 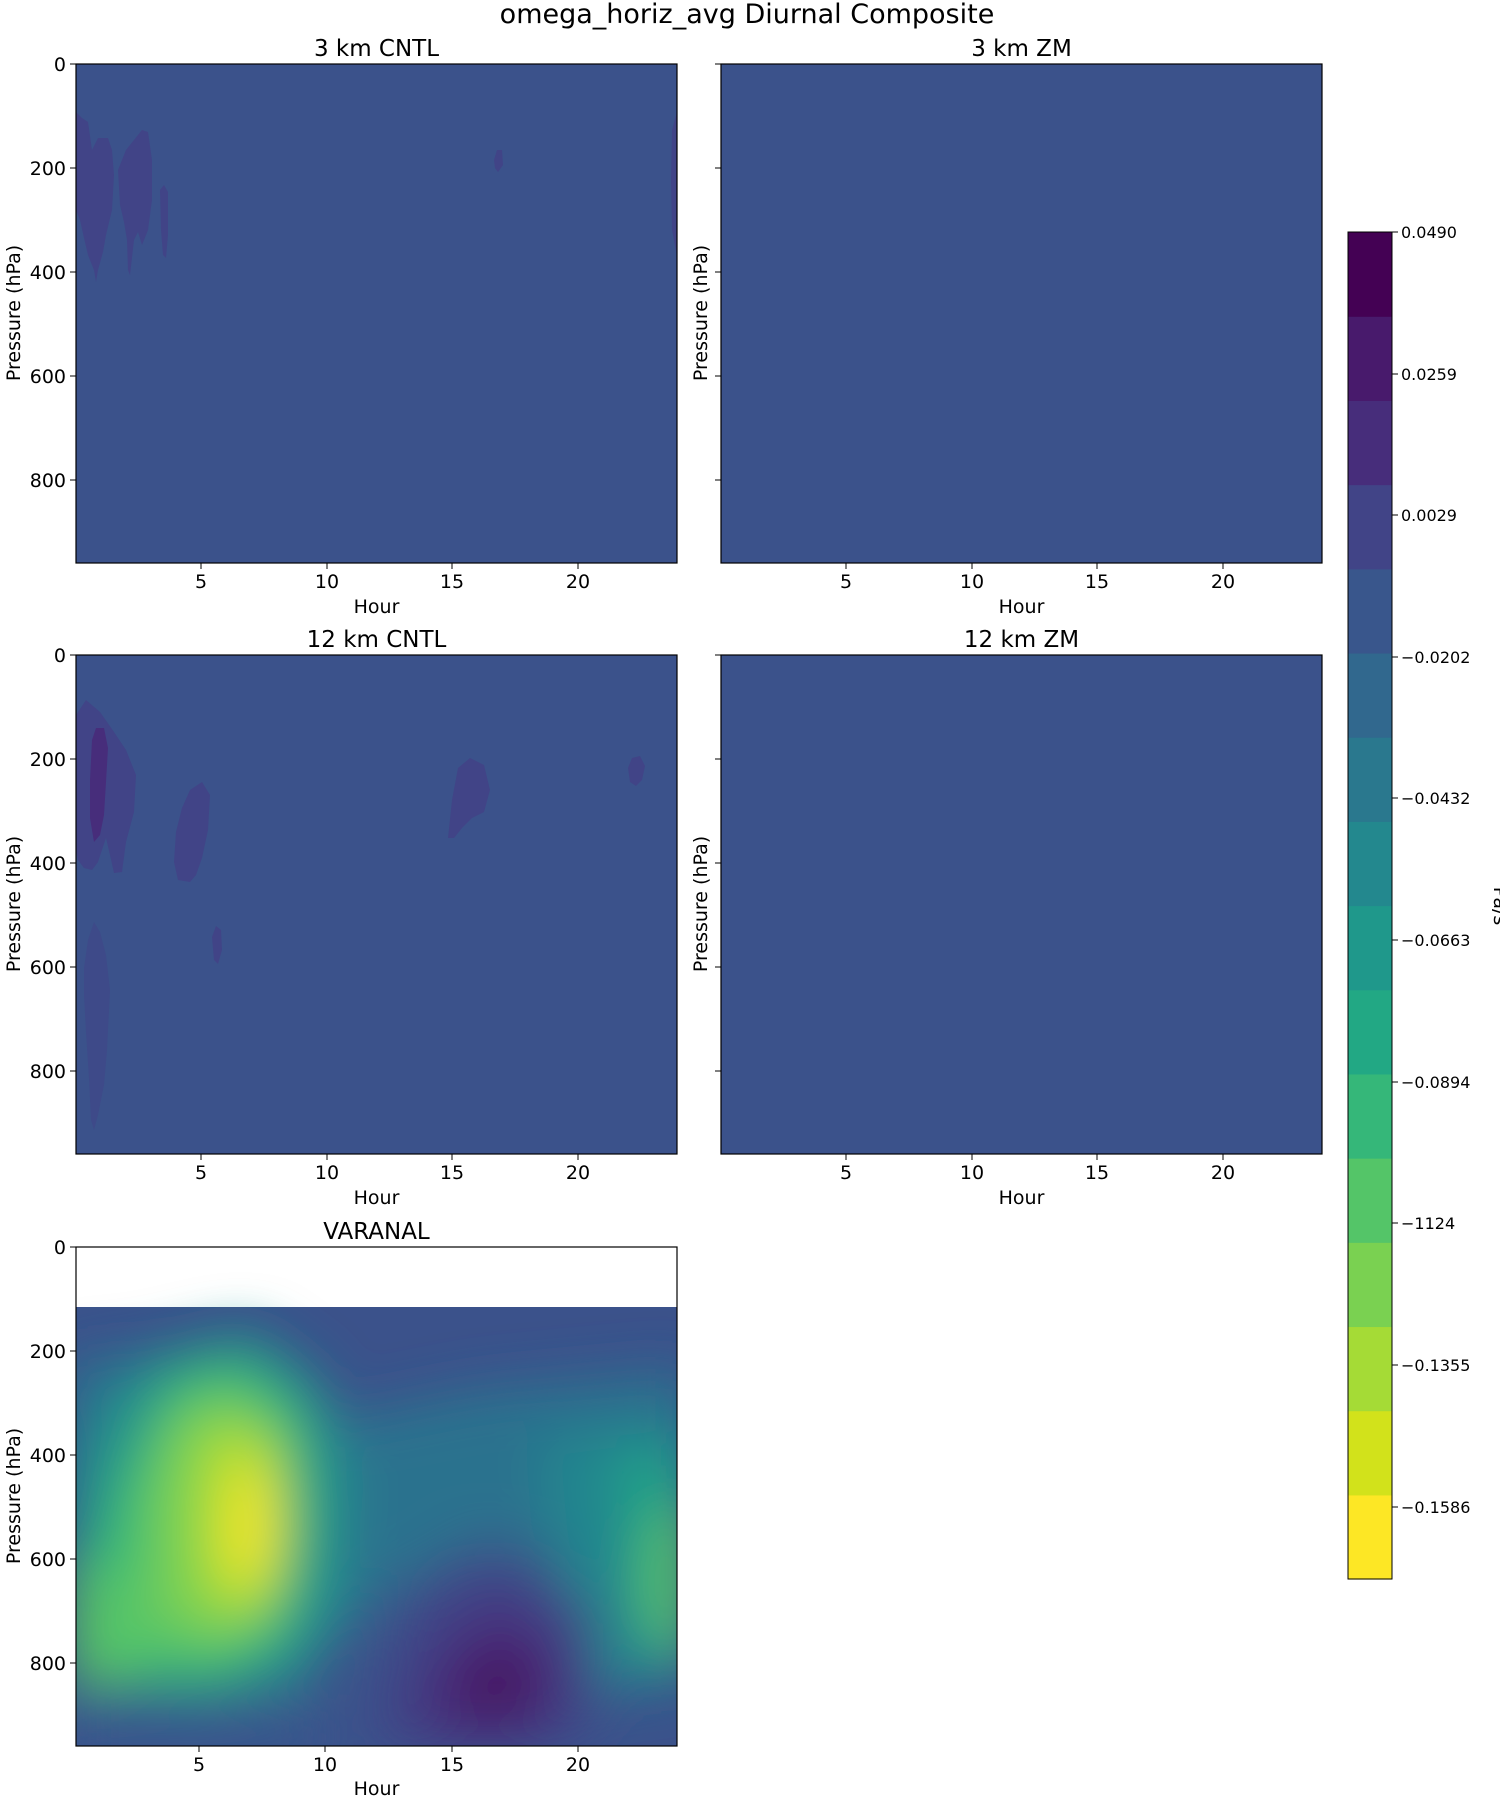 I want to click on figure-title: omega_horiz_avg Diurnal Composite, so click(x=747, y=15).